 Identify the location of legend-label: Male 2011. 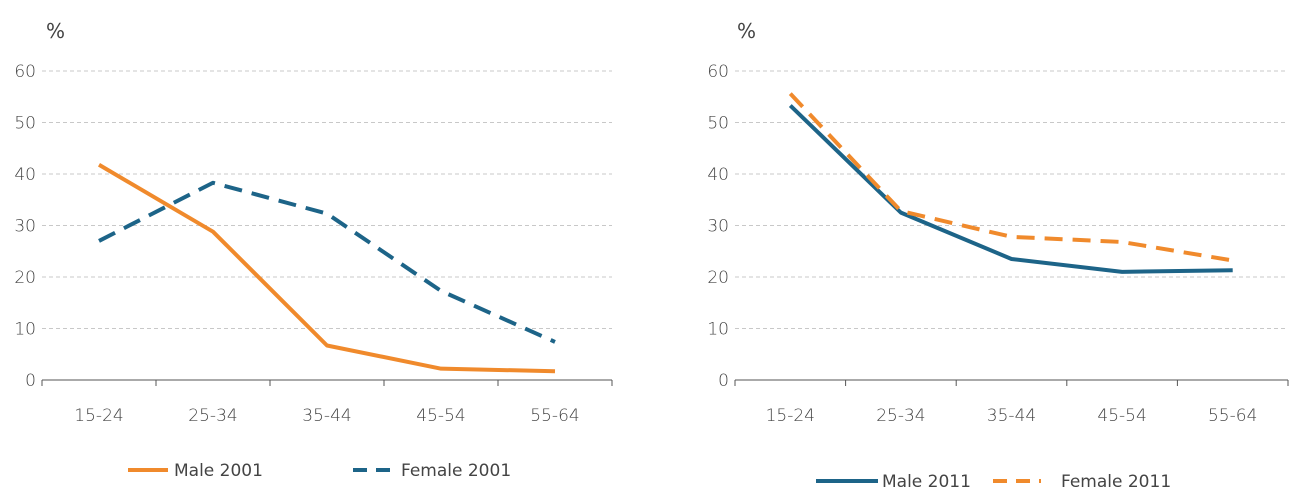
(926, 480).